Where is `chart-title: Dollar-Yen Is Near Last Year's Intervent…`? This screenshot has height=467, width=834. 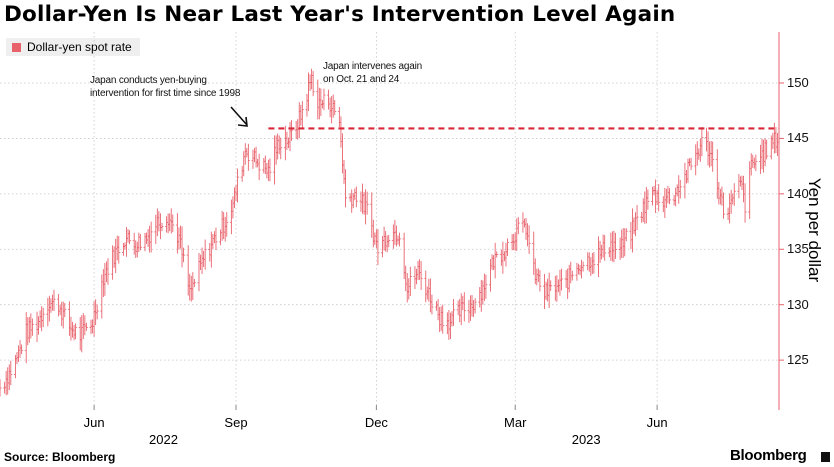
chart-title: Dollar-Yen Is Near Last Year's Intervent… is located at coordinates (340, 14).